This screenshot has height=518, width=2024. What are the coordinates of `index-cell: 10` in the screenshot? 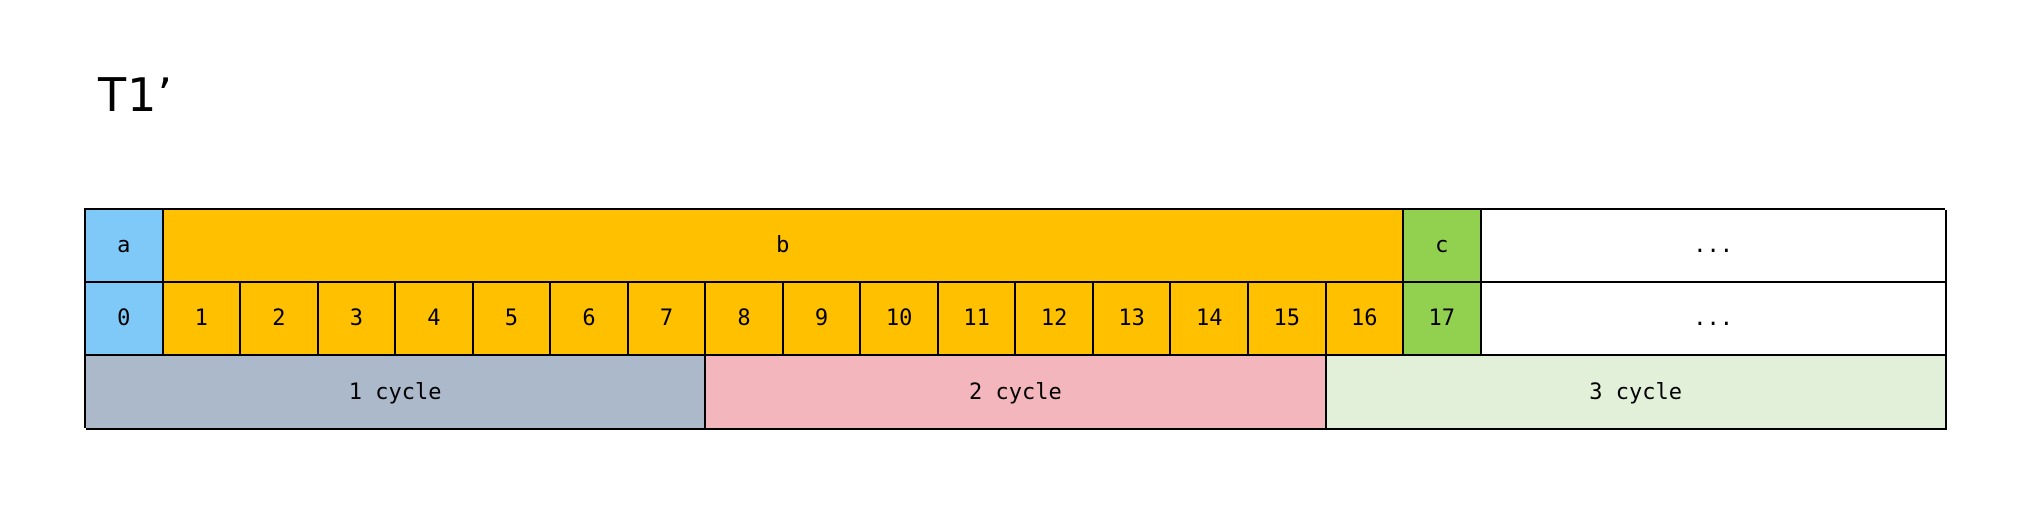 It's located at (900, 319).